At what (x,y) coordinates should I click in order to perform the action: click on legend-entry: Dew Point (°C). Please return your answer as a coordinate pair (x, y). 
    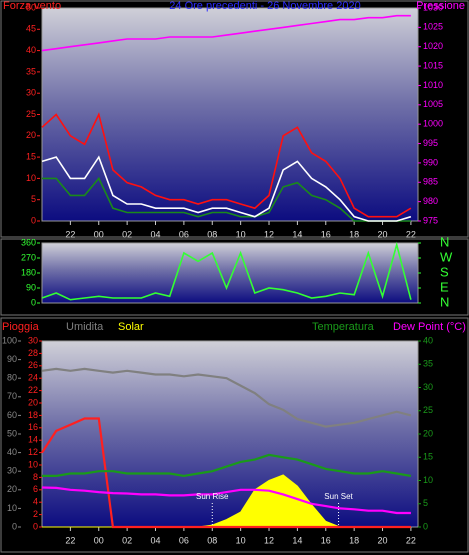
    Looking at the image, I should click on (429, 327).